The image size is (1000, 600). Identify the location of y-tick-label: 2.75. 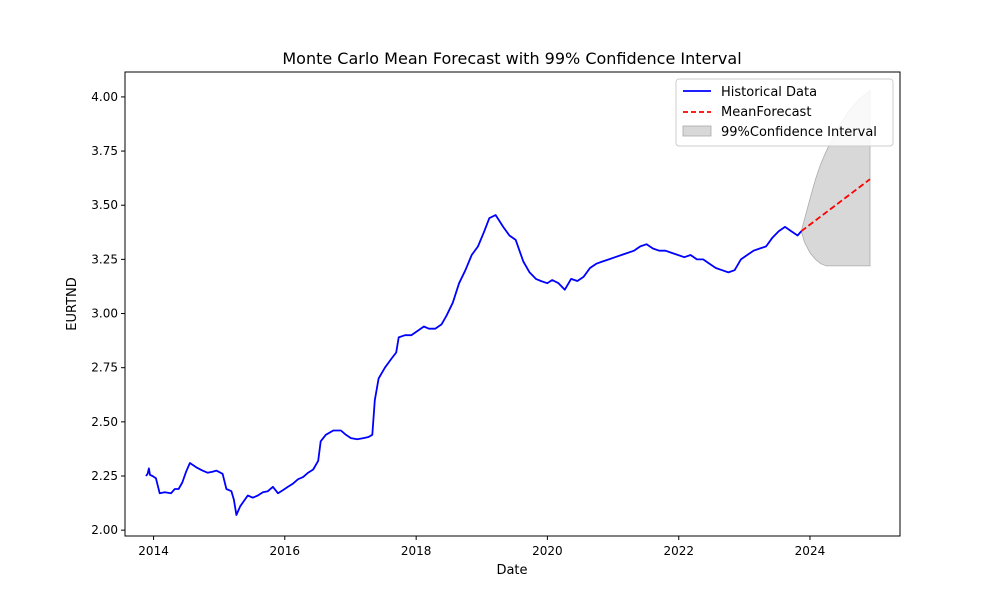
(104, 368).